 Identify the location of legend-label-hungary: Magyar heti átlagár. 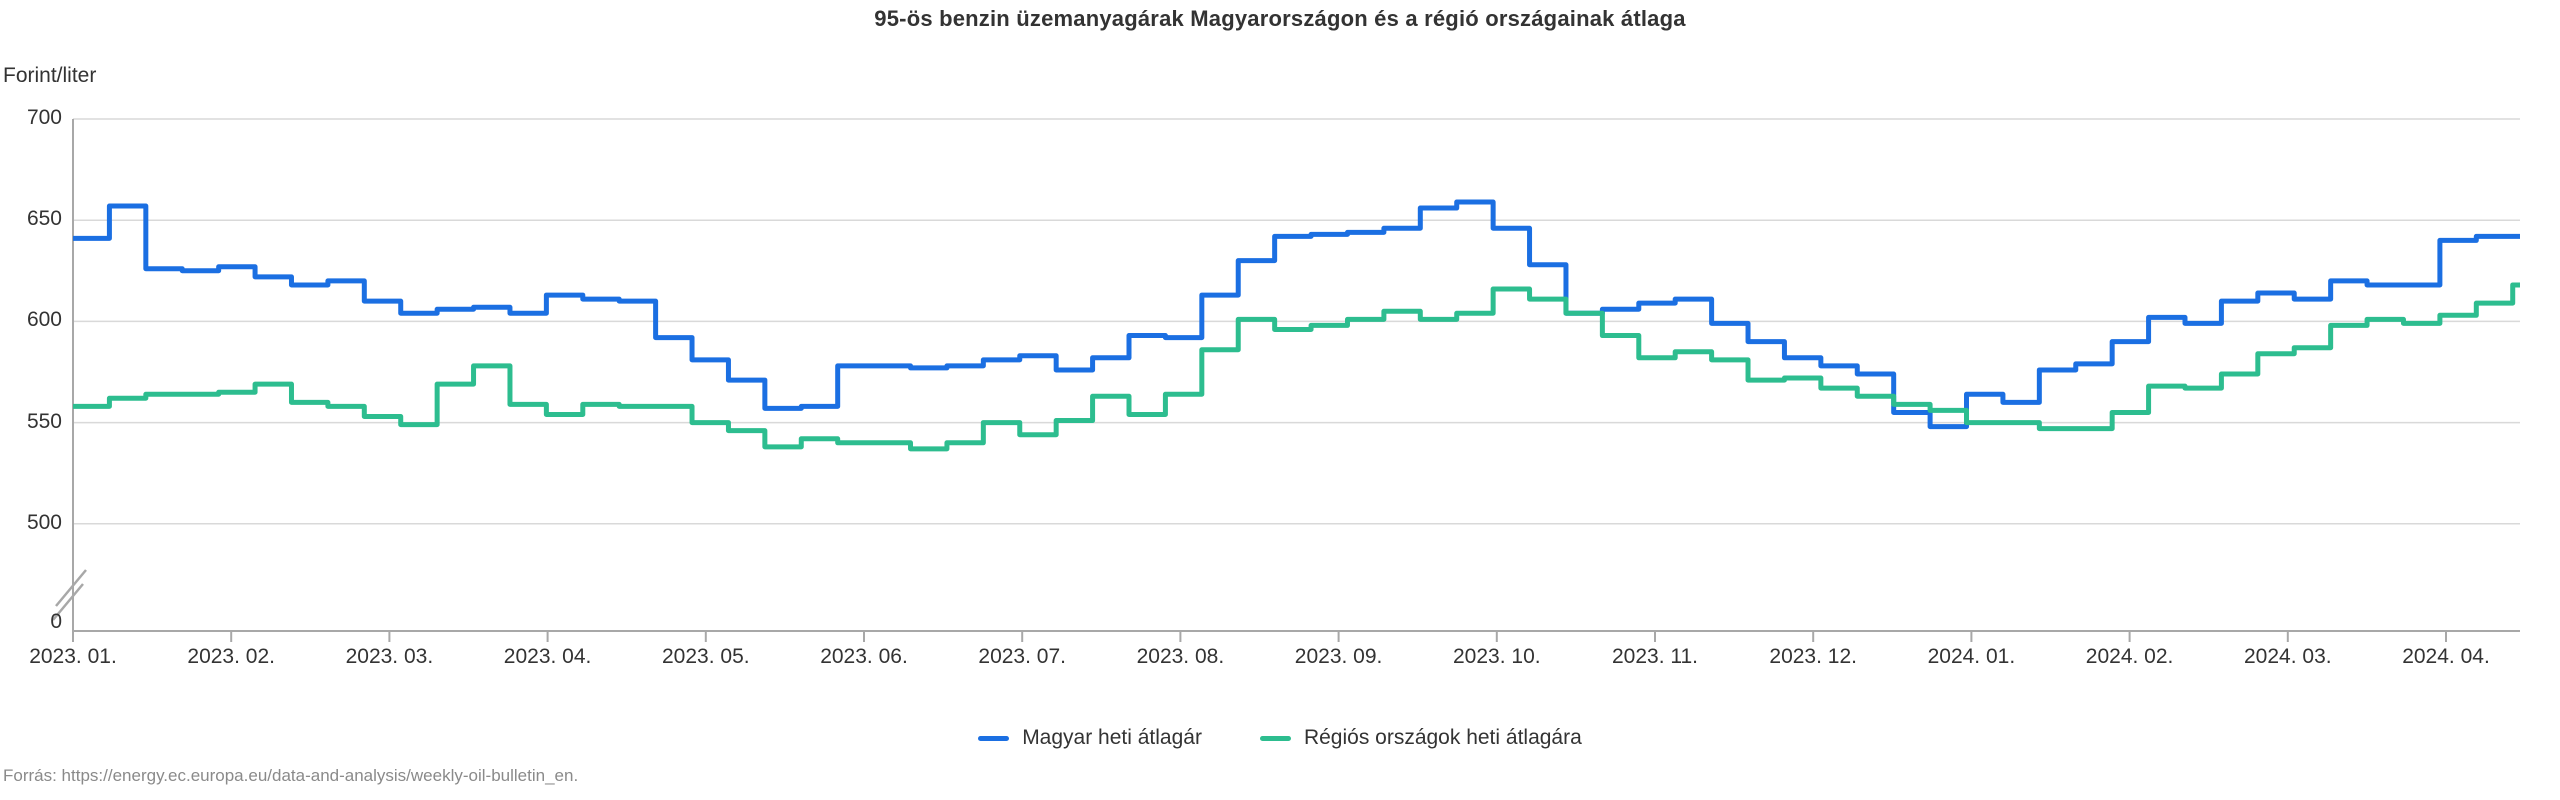
(1112, 737).